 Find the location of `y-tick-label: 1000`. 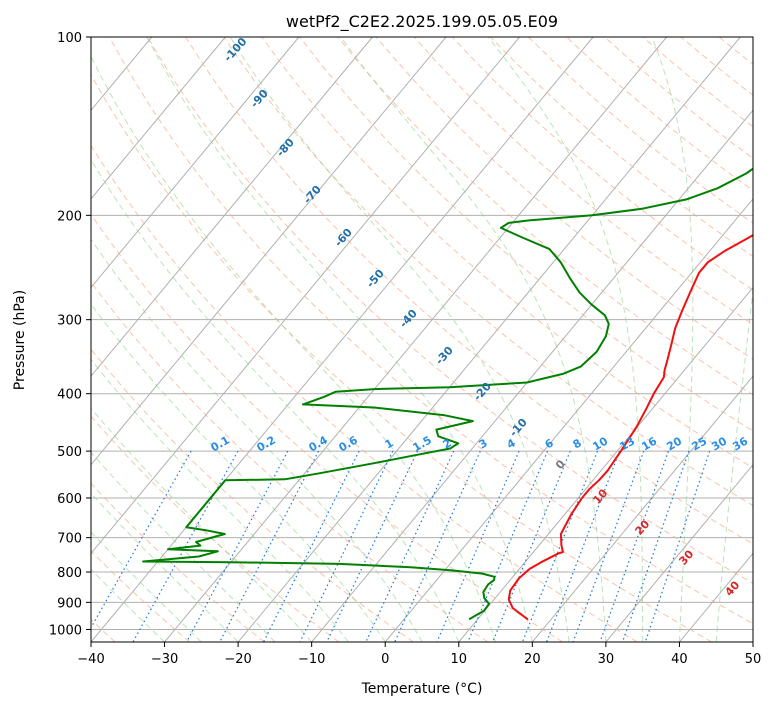

y-tick-label: 1000 is located at coordinates (65, 630).